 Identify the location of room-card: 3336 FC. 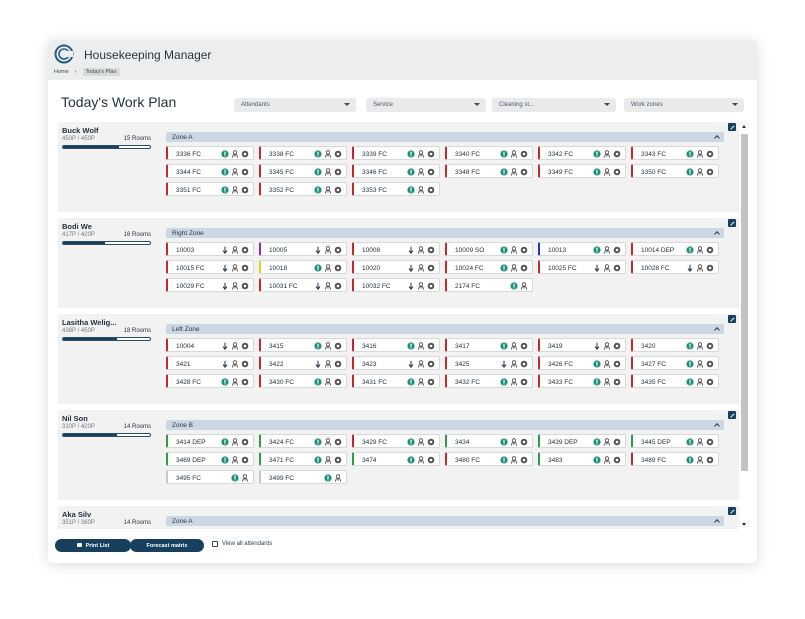
(210, 153).